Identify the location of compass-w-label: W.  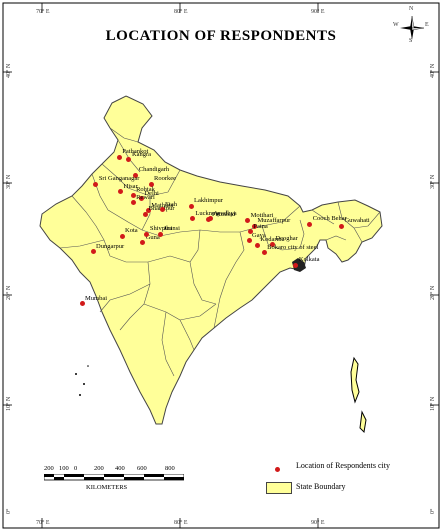
(396, 25).